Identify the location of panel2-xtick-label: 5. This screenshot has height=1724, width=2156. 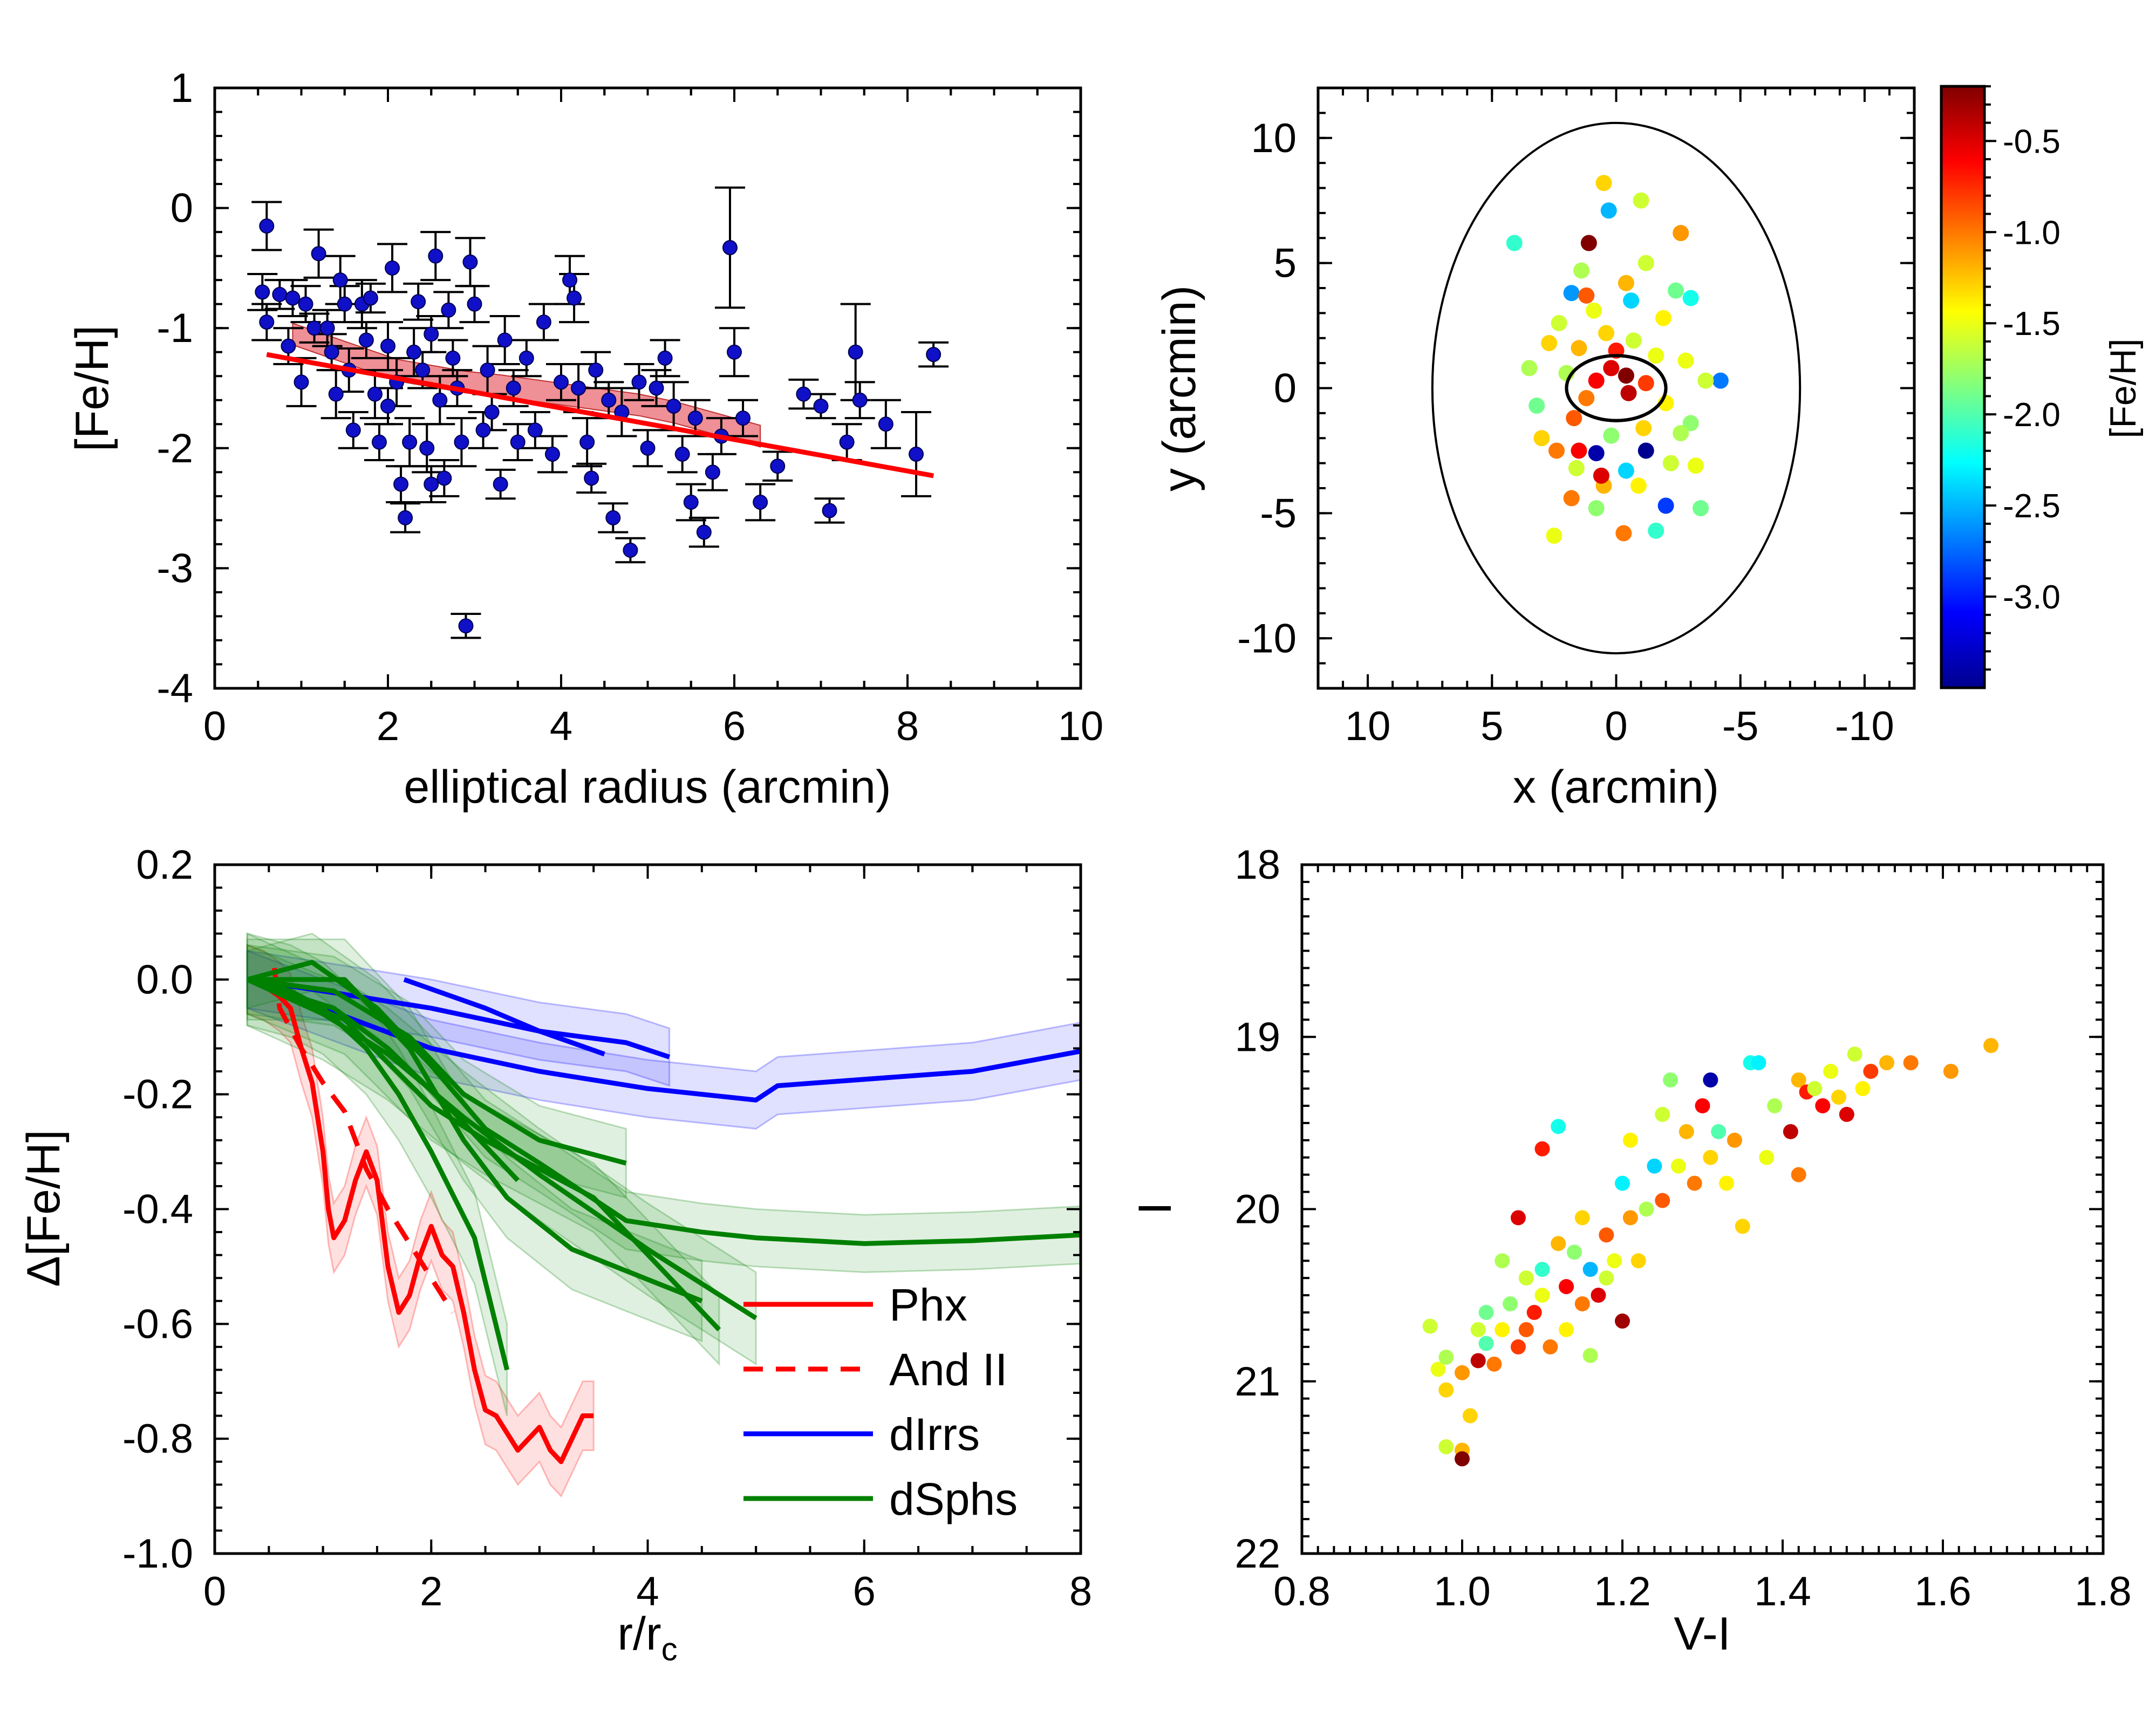
(1492, 726).